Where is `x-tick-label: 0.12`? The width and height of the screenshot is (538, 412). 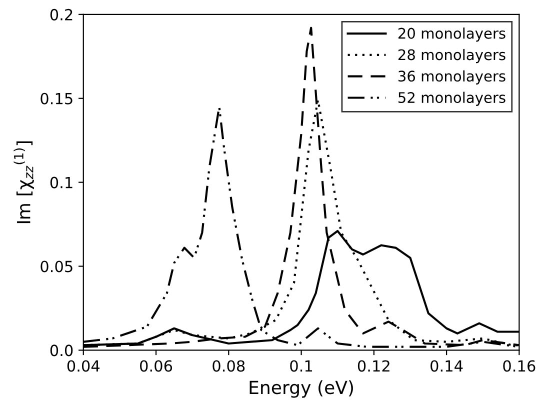 x-tick-label: 0.12 is located at coordinates (374, 366).